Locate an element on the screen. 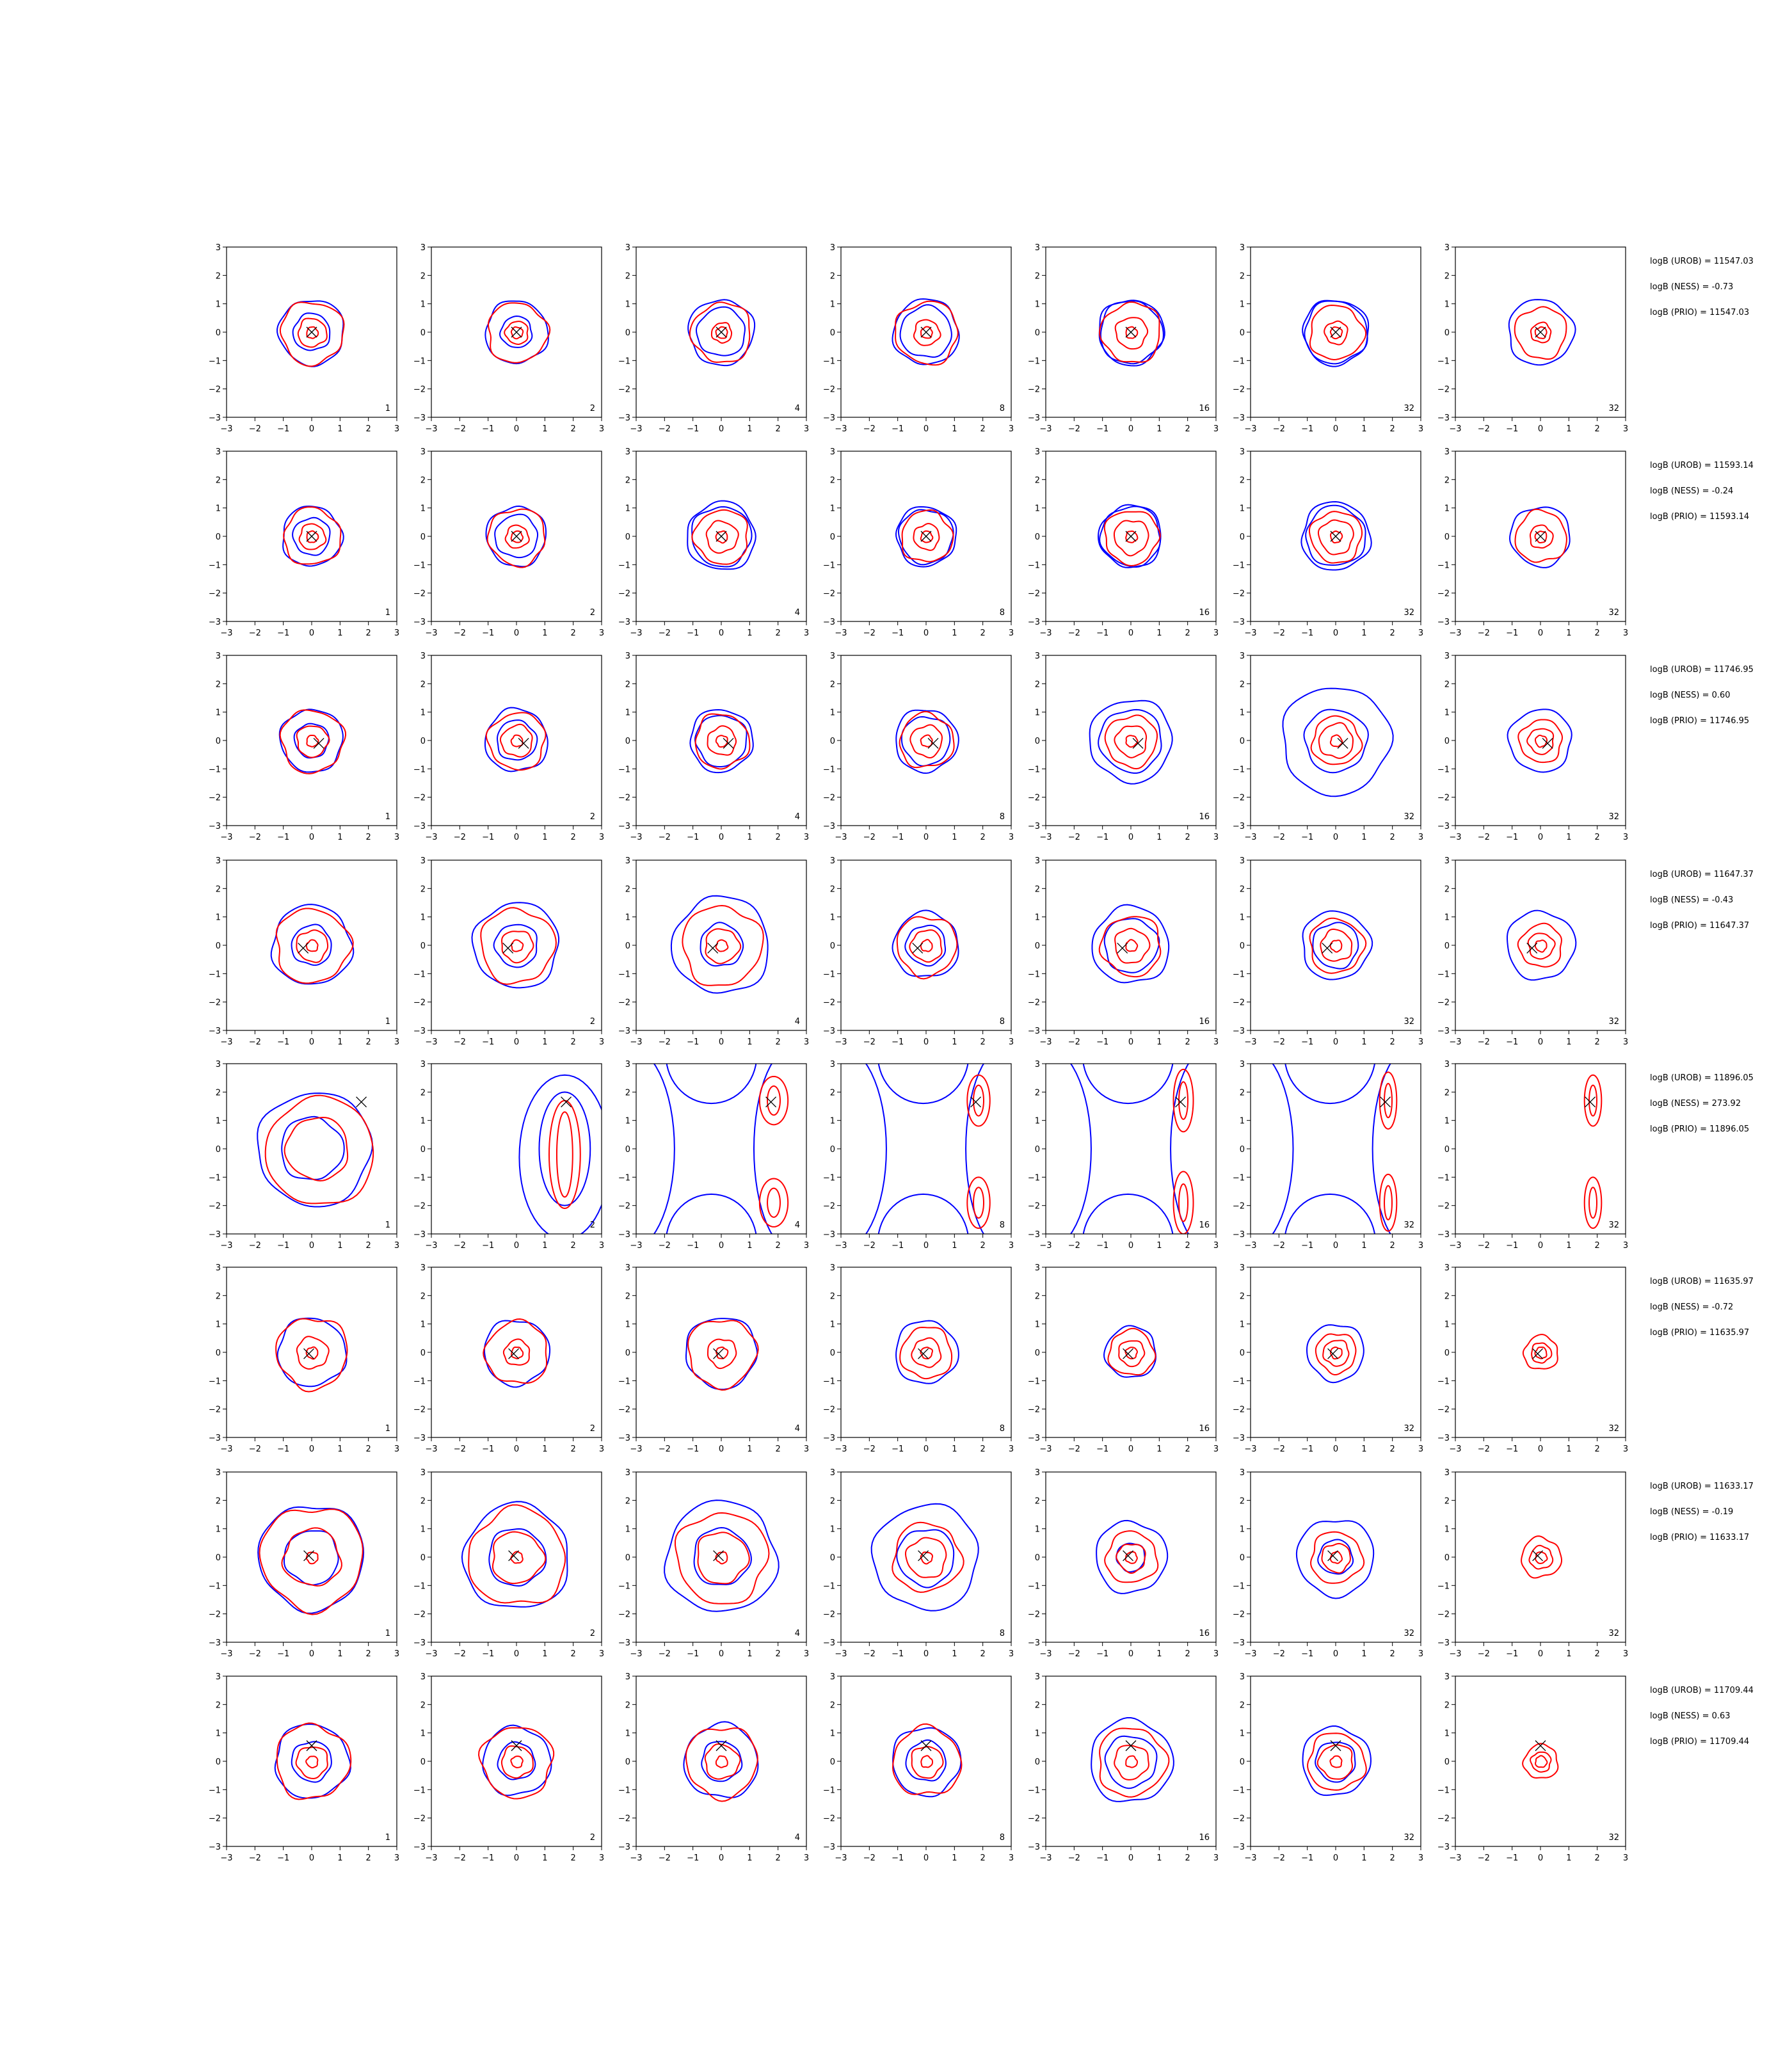 The height and width of the screenshot is (2048, 1792). panel-r4-c4: −3 −2 −1 0 1 2 3 3 2 1 0 −1 −2 −3 8 is located at coordinates (918, 951).